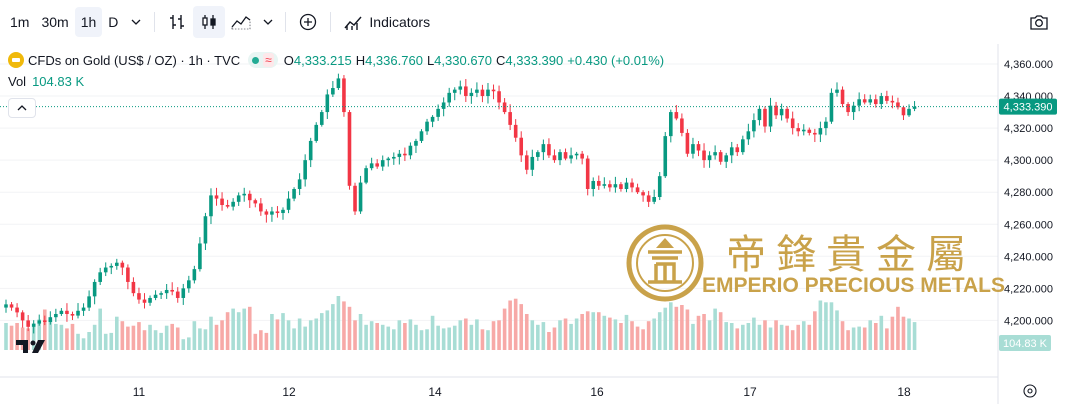  What do you see at coordinates (263, 60) in the screenshot?
I see `market-status-badge: ≈` at bounding box center [263, 60].